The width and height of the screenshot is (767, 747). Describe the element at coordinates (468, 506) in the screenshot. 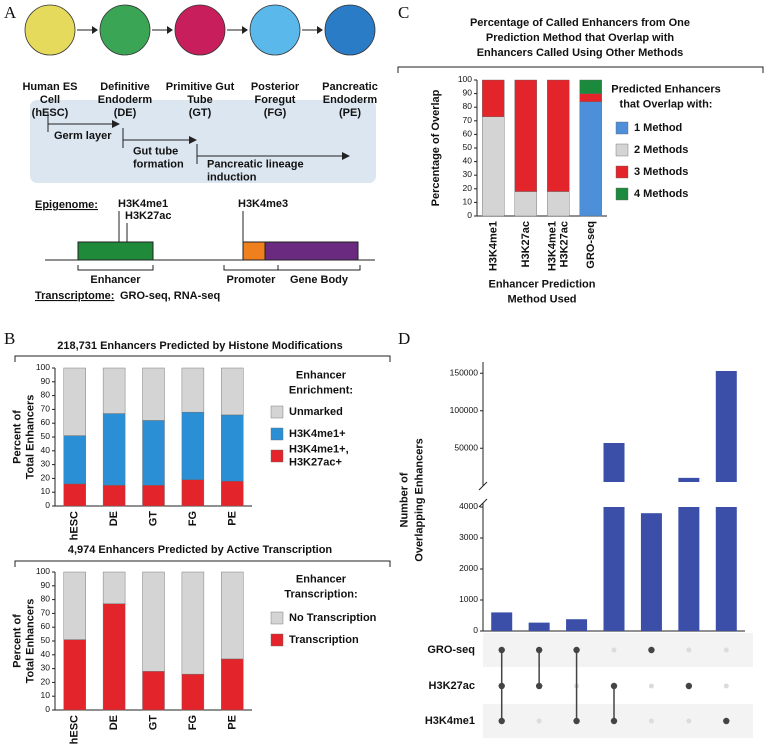

I see `y-tick-label: 4000` at that location.